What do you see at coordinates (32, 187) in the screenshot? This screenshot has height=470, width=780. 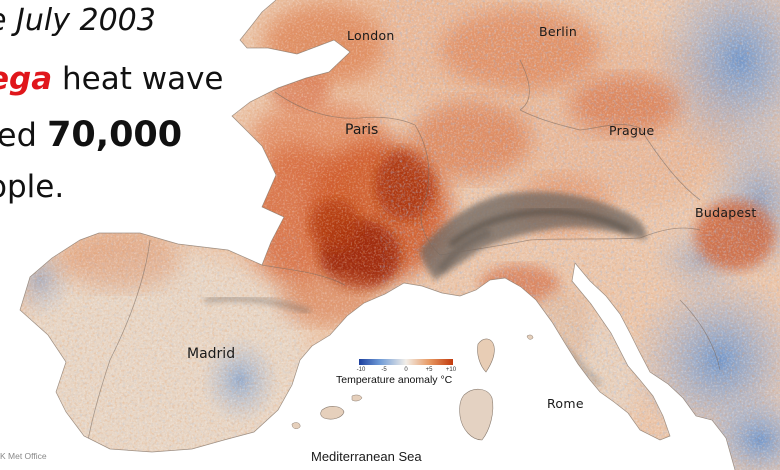 I see `headline-line-4: ople.` at bounding box center [32, 187].